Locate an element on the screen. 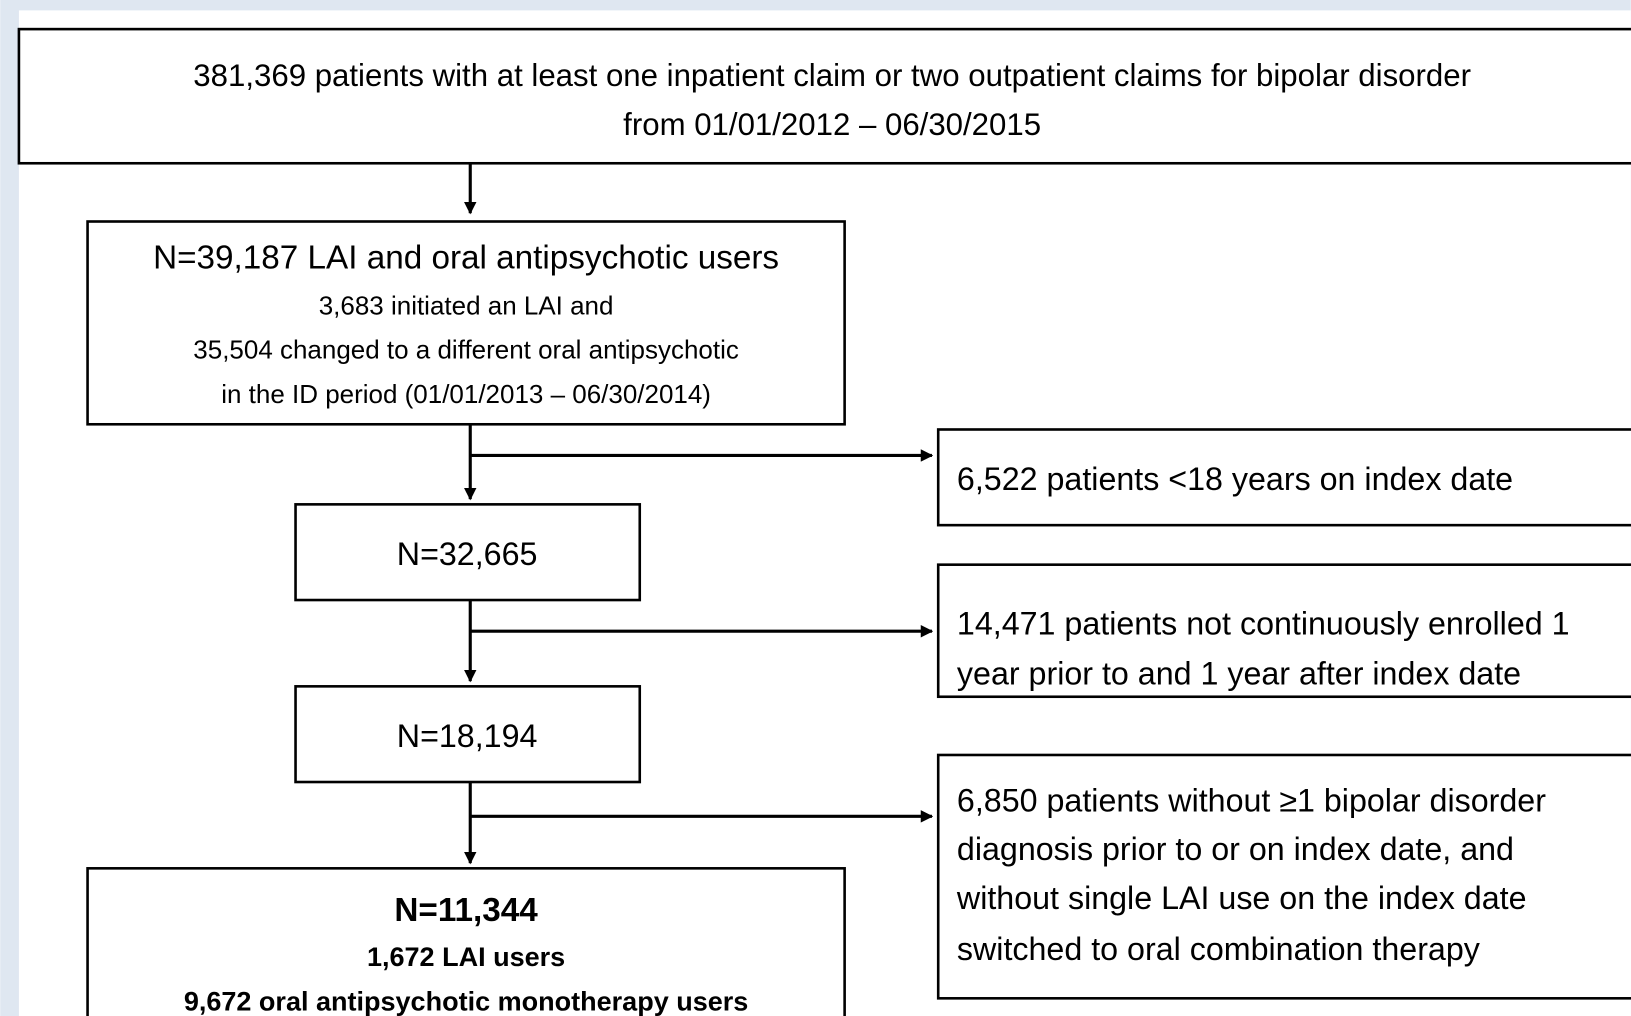 The height and width of the screenshot is (1016, 1631). box-text: N=32,665 is located at coordinates (467, 554).